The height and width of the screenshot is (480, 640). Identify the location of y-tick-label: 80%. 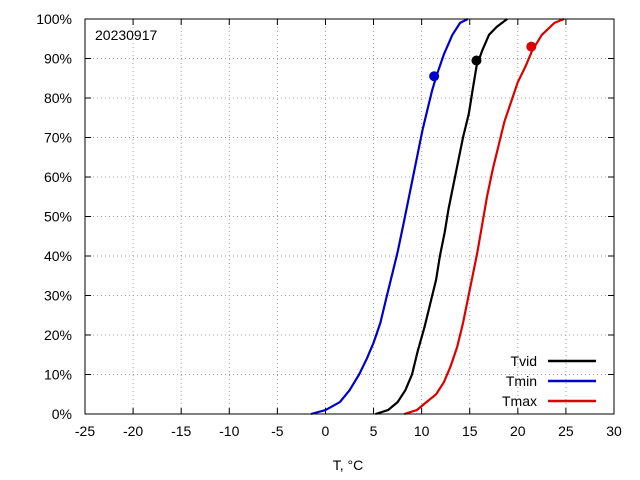
(58, 98).